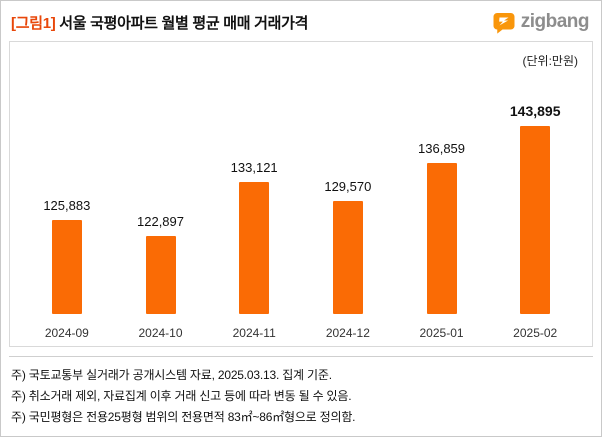 The width and height of the screenshot is (602, 437). Describe the element at coordinates (535, 111) in the screenshot. I see `bar-value-label: 143,895` at that location.